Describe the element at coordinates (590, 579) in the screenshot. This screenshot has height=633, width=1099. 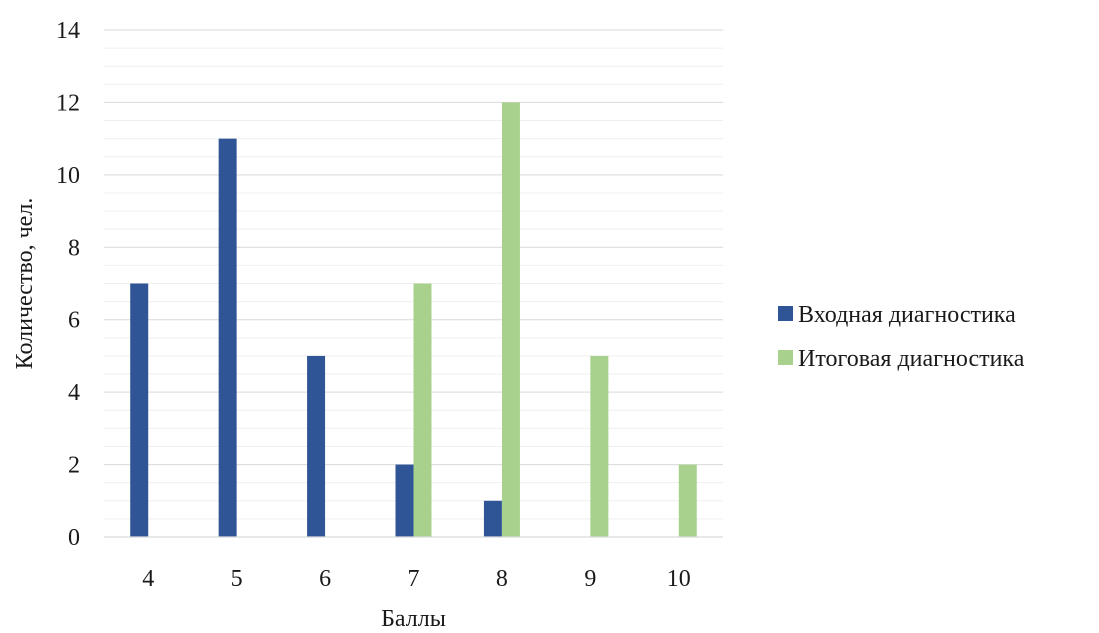
I see `x-tick-label: 9` at that location.